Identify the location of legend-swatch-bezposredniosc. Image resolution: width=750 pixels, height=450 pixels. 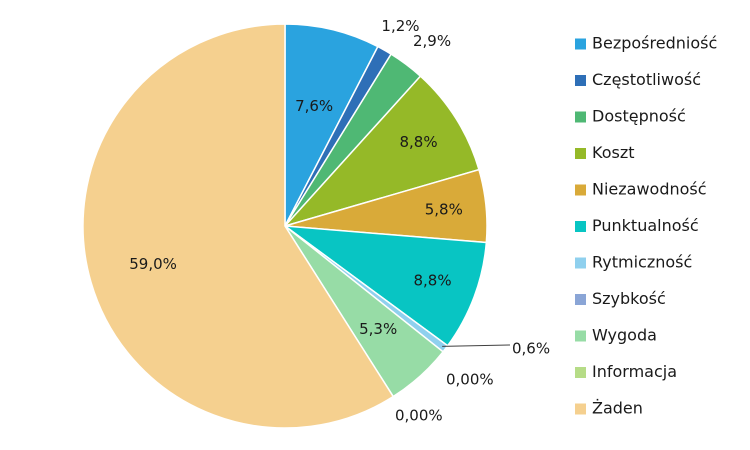
(580, 44).